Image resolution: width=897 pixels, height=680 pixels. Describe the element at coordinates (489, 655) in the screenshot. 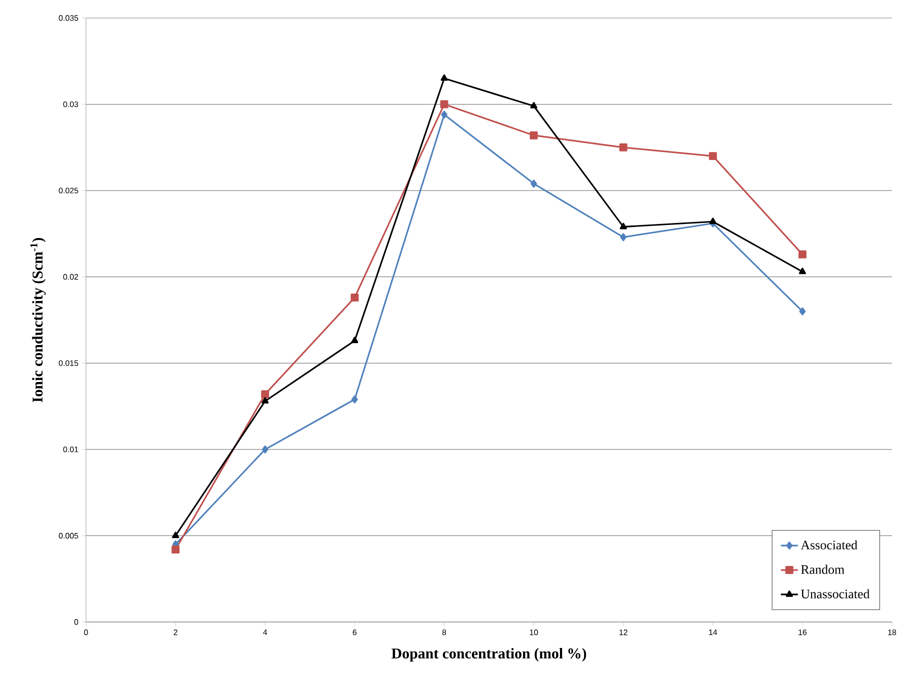

I see `x-axis-title: Dopant concentration (mol %)` at that location.